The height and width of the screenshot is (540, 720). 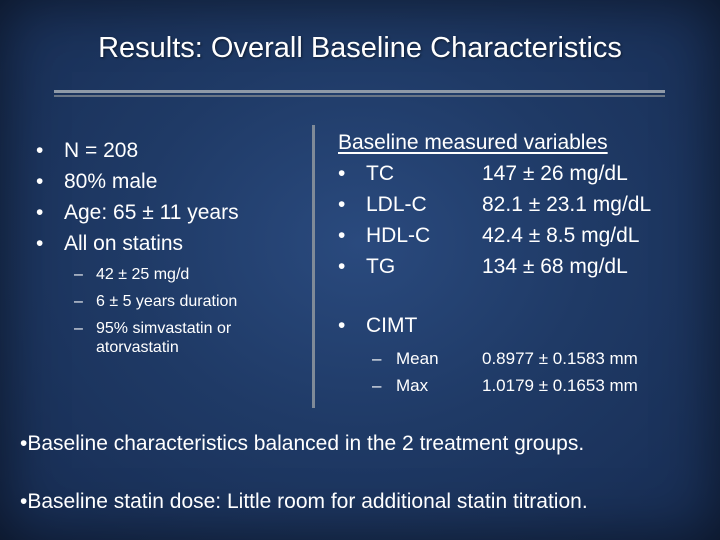 What do you see at coordinates (381, 266) in the screenshot?
I see `variable-label: TG` at bounding box center [381, 266].